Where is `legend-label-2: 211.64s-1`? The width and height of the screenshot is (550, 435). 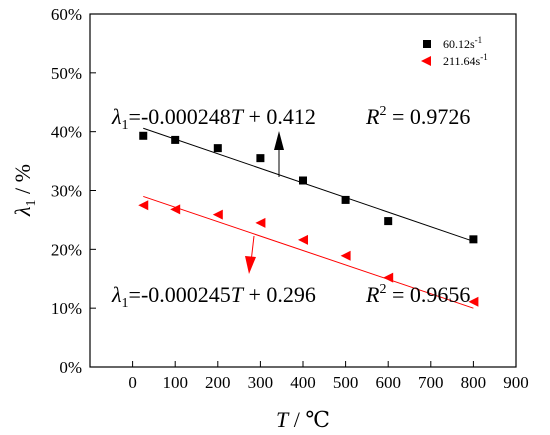 legend-label-2: 211.64s-1 is located at coordinates (465, 60).